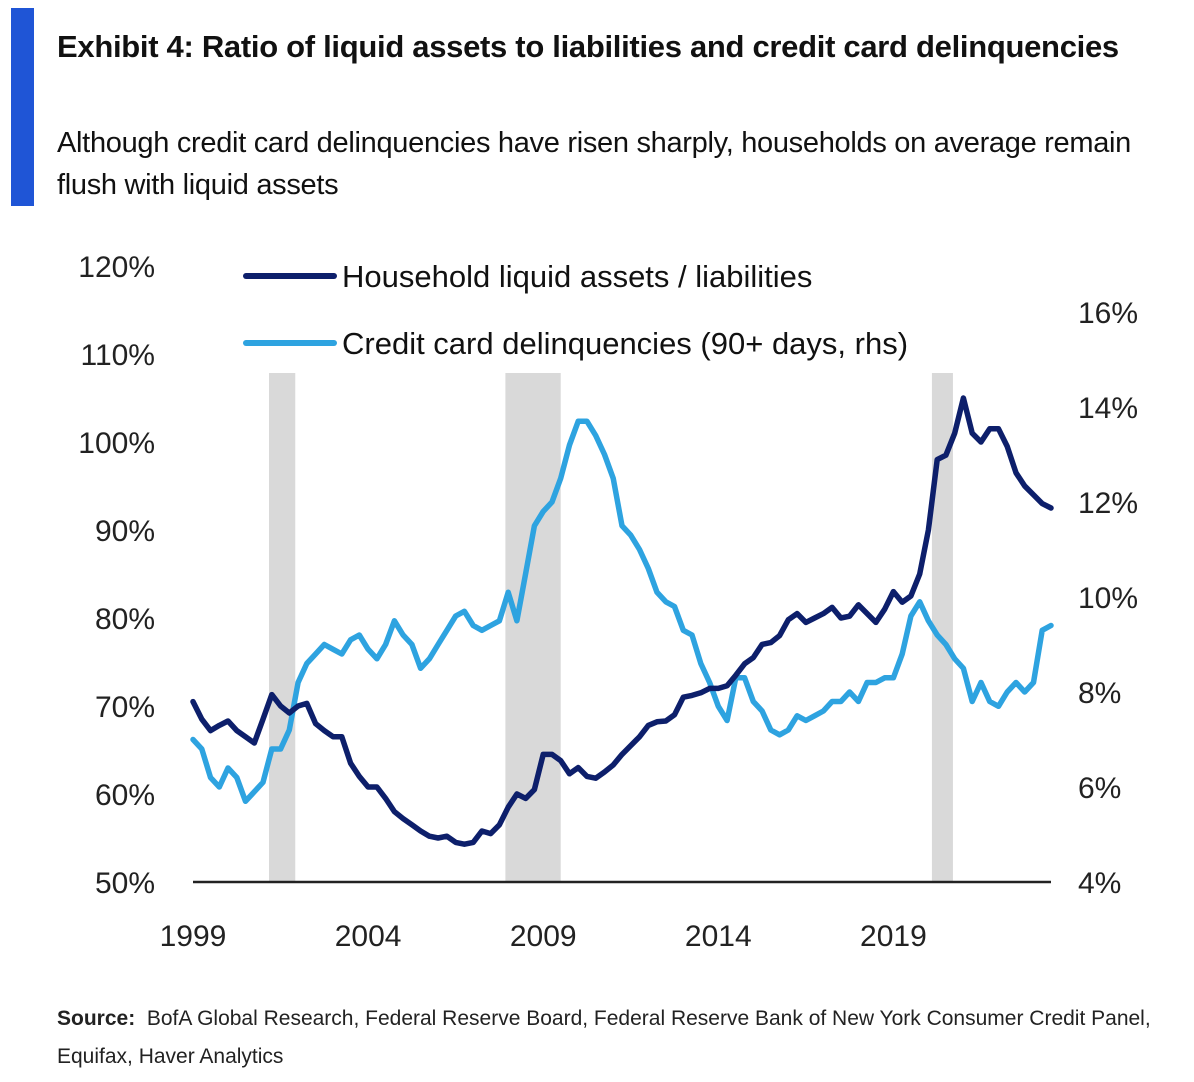 The height and width of the screenshot is (1082, 1194). What do you see at coordinates (193, 936) in the screenshot?
I see `x-tick-label: 1999` at bounding box center [193, 936].